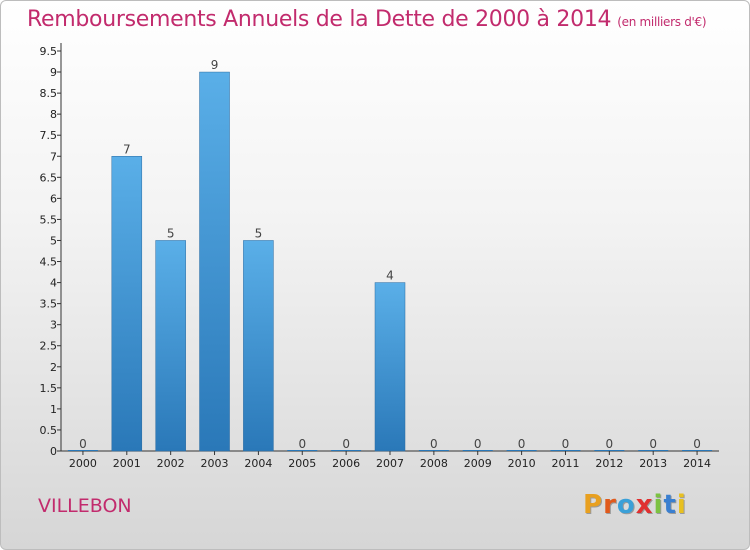 This screenshot has width=750, height=550. I want to click on x-tick-label: 2011, so click(565, 463).